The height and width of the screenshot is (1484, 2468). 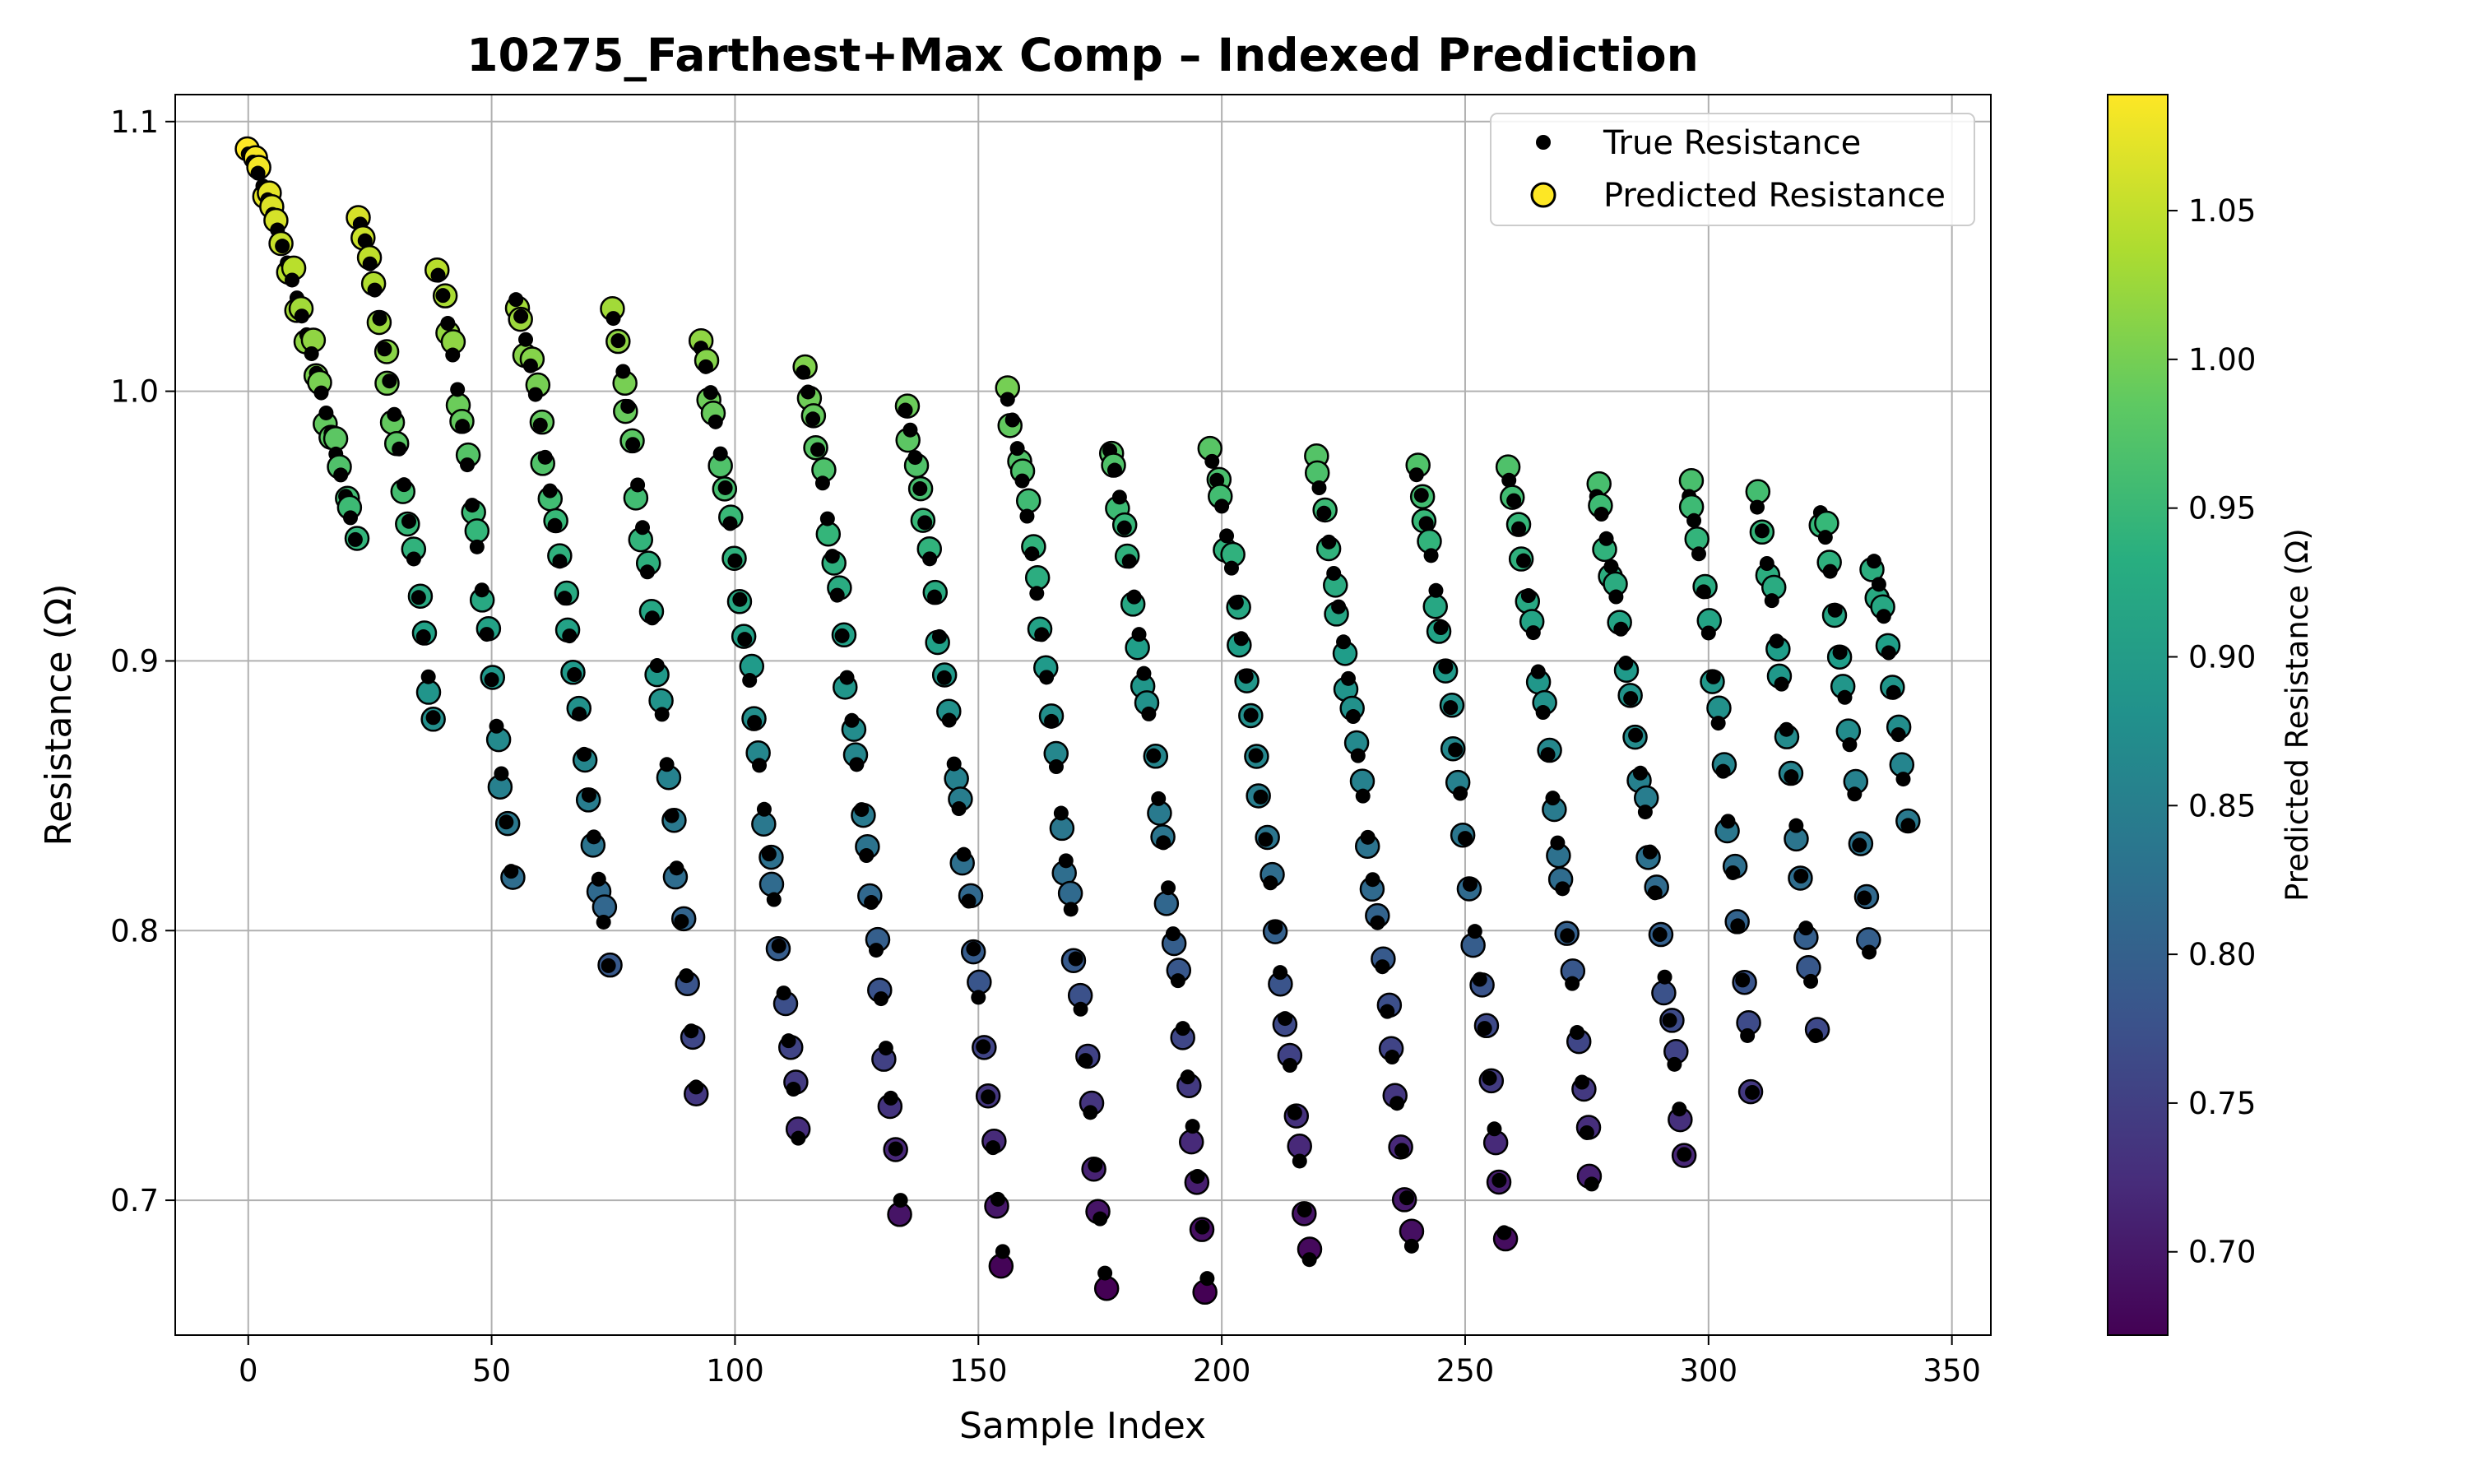 I want to click on x-tick-label: 100, so click(x=735, y=1371).